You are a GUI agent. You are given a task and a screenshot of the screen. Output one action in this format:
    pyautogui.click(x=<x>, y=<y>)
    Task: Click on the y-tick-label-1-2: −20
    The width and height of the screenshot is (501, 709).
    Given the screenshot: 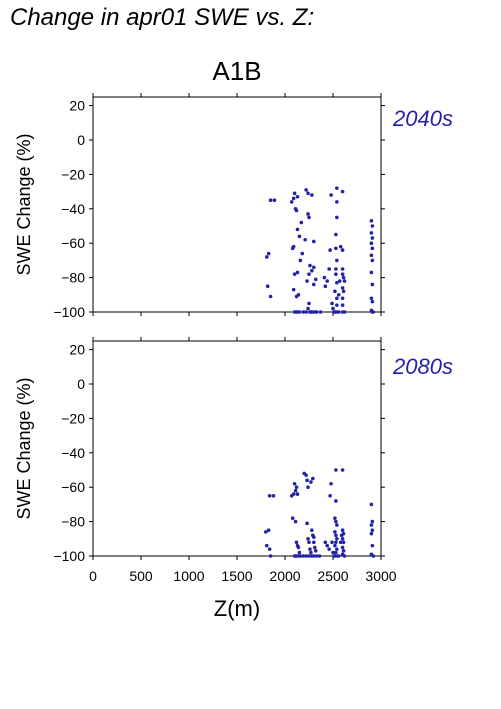 What is the action you would take?
    pyautogui.click(x=73, y=418)
    